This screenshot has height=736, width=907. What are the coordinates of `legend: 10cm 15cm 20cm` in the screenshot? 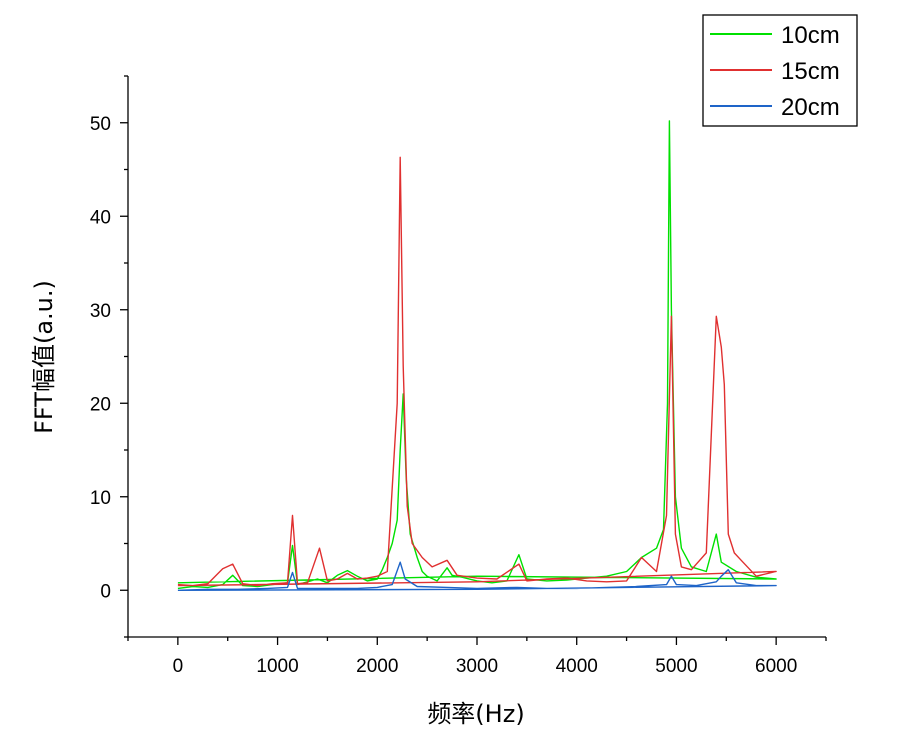 It's located at (780, 70).